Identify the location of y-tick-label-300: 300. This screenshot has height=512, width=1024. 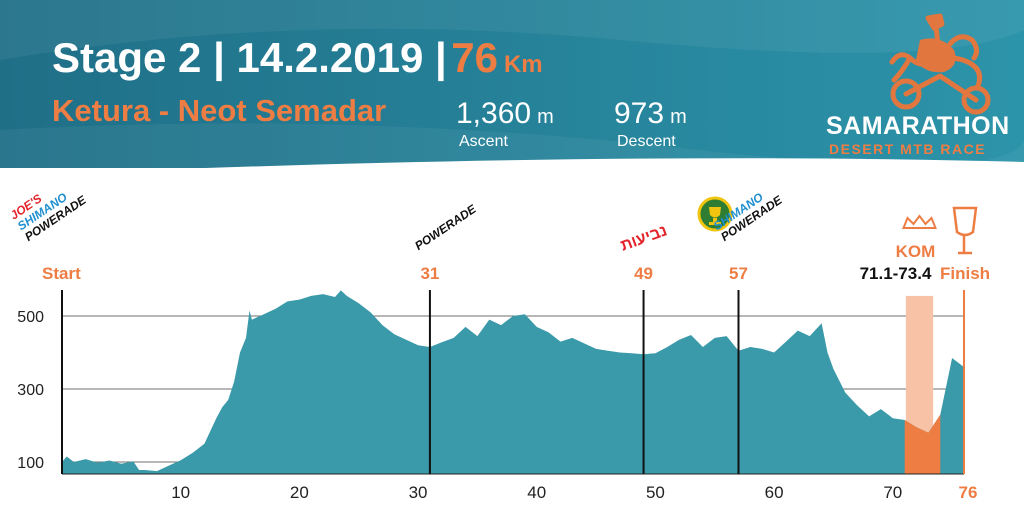
(30, 390).